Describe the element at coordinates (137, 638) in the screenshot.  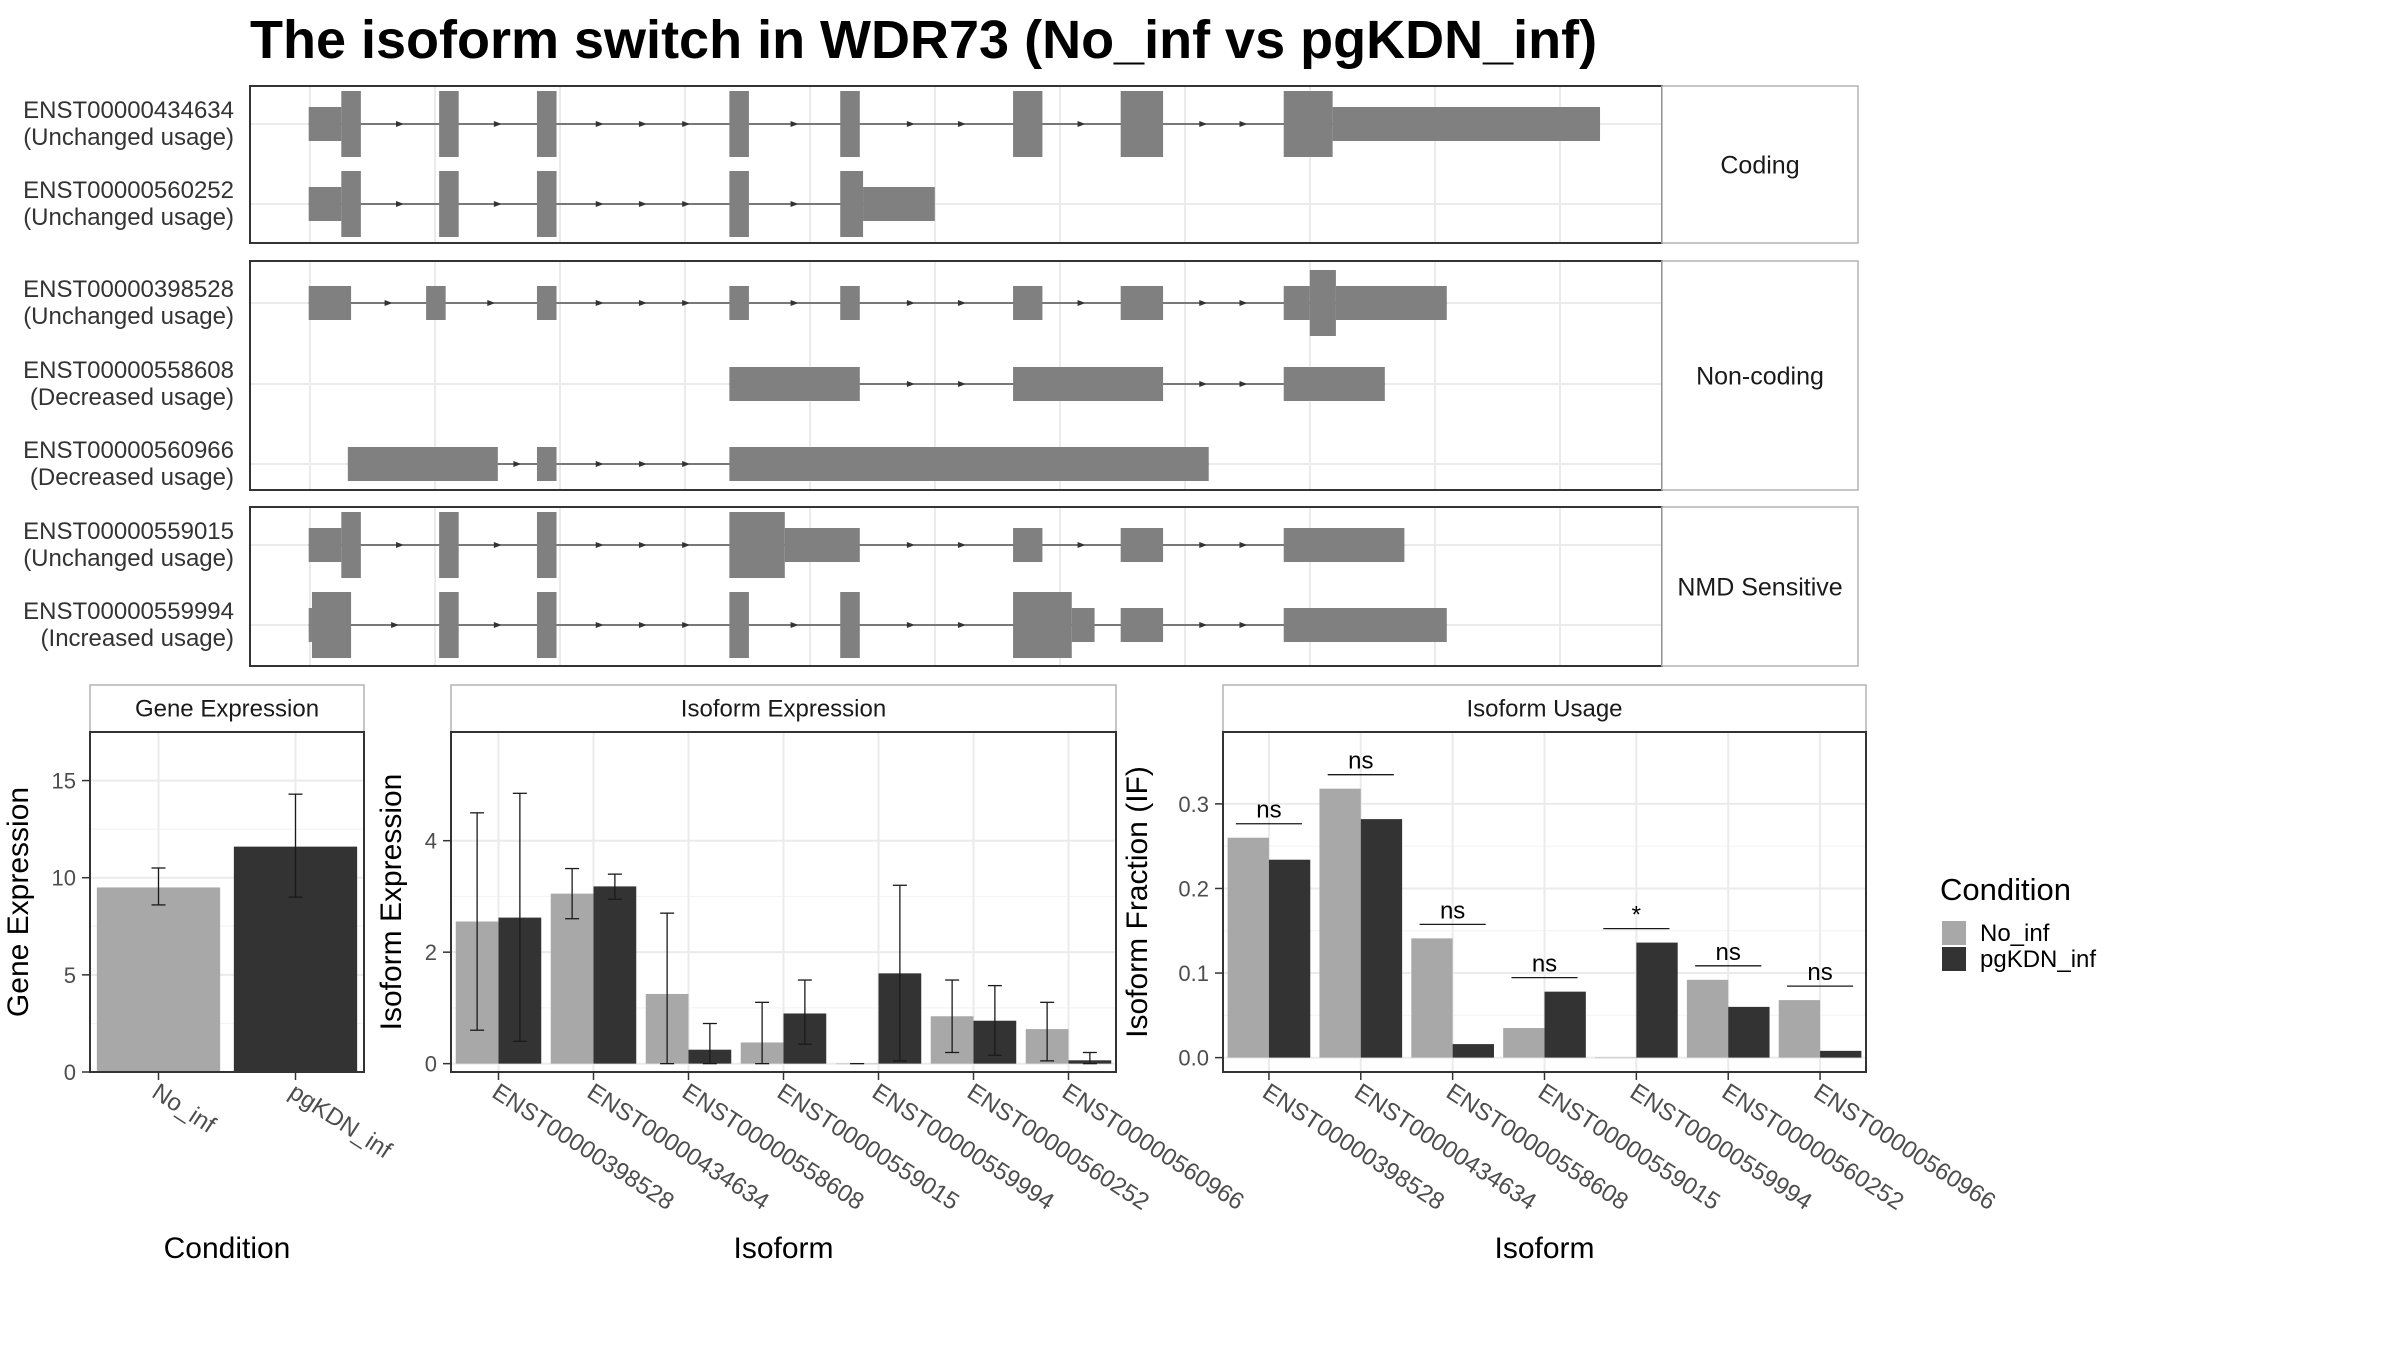
I see `transcript-usage-label: (Increased usage)` at that location.